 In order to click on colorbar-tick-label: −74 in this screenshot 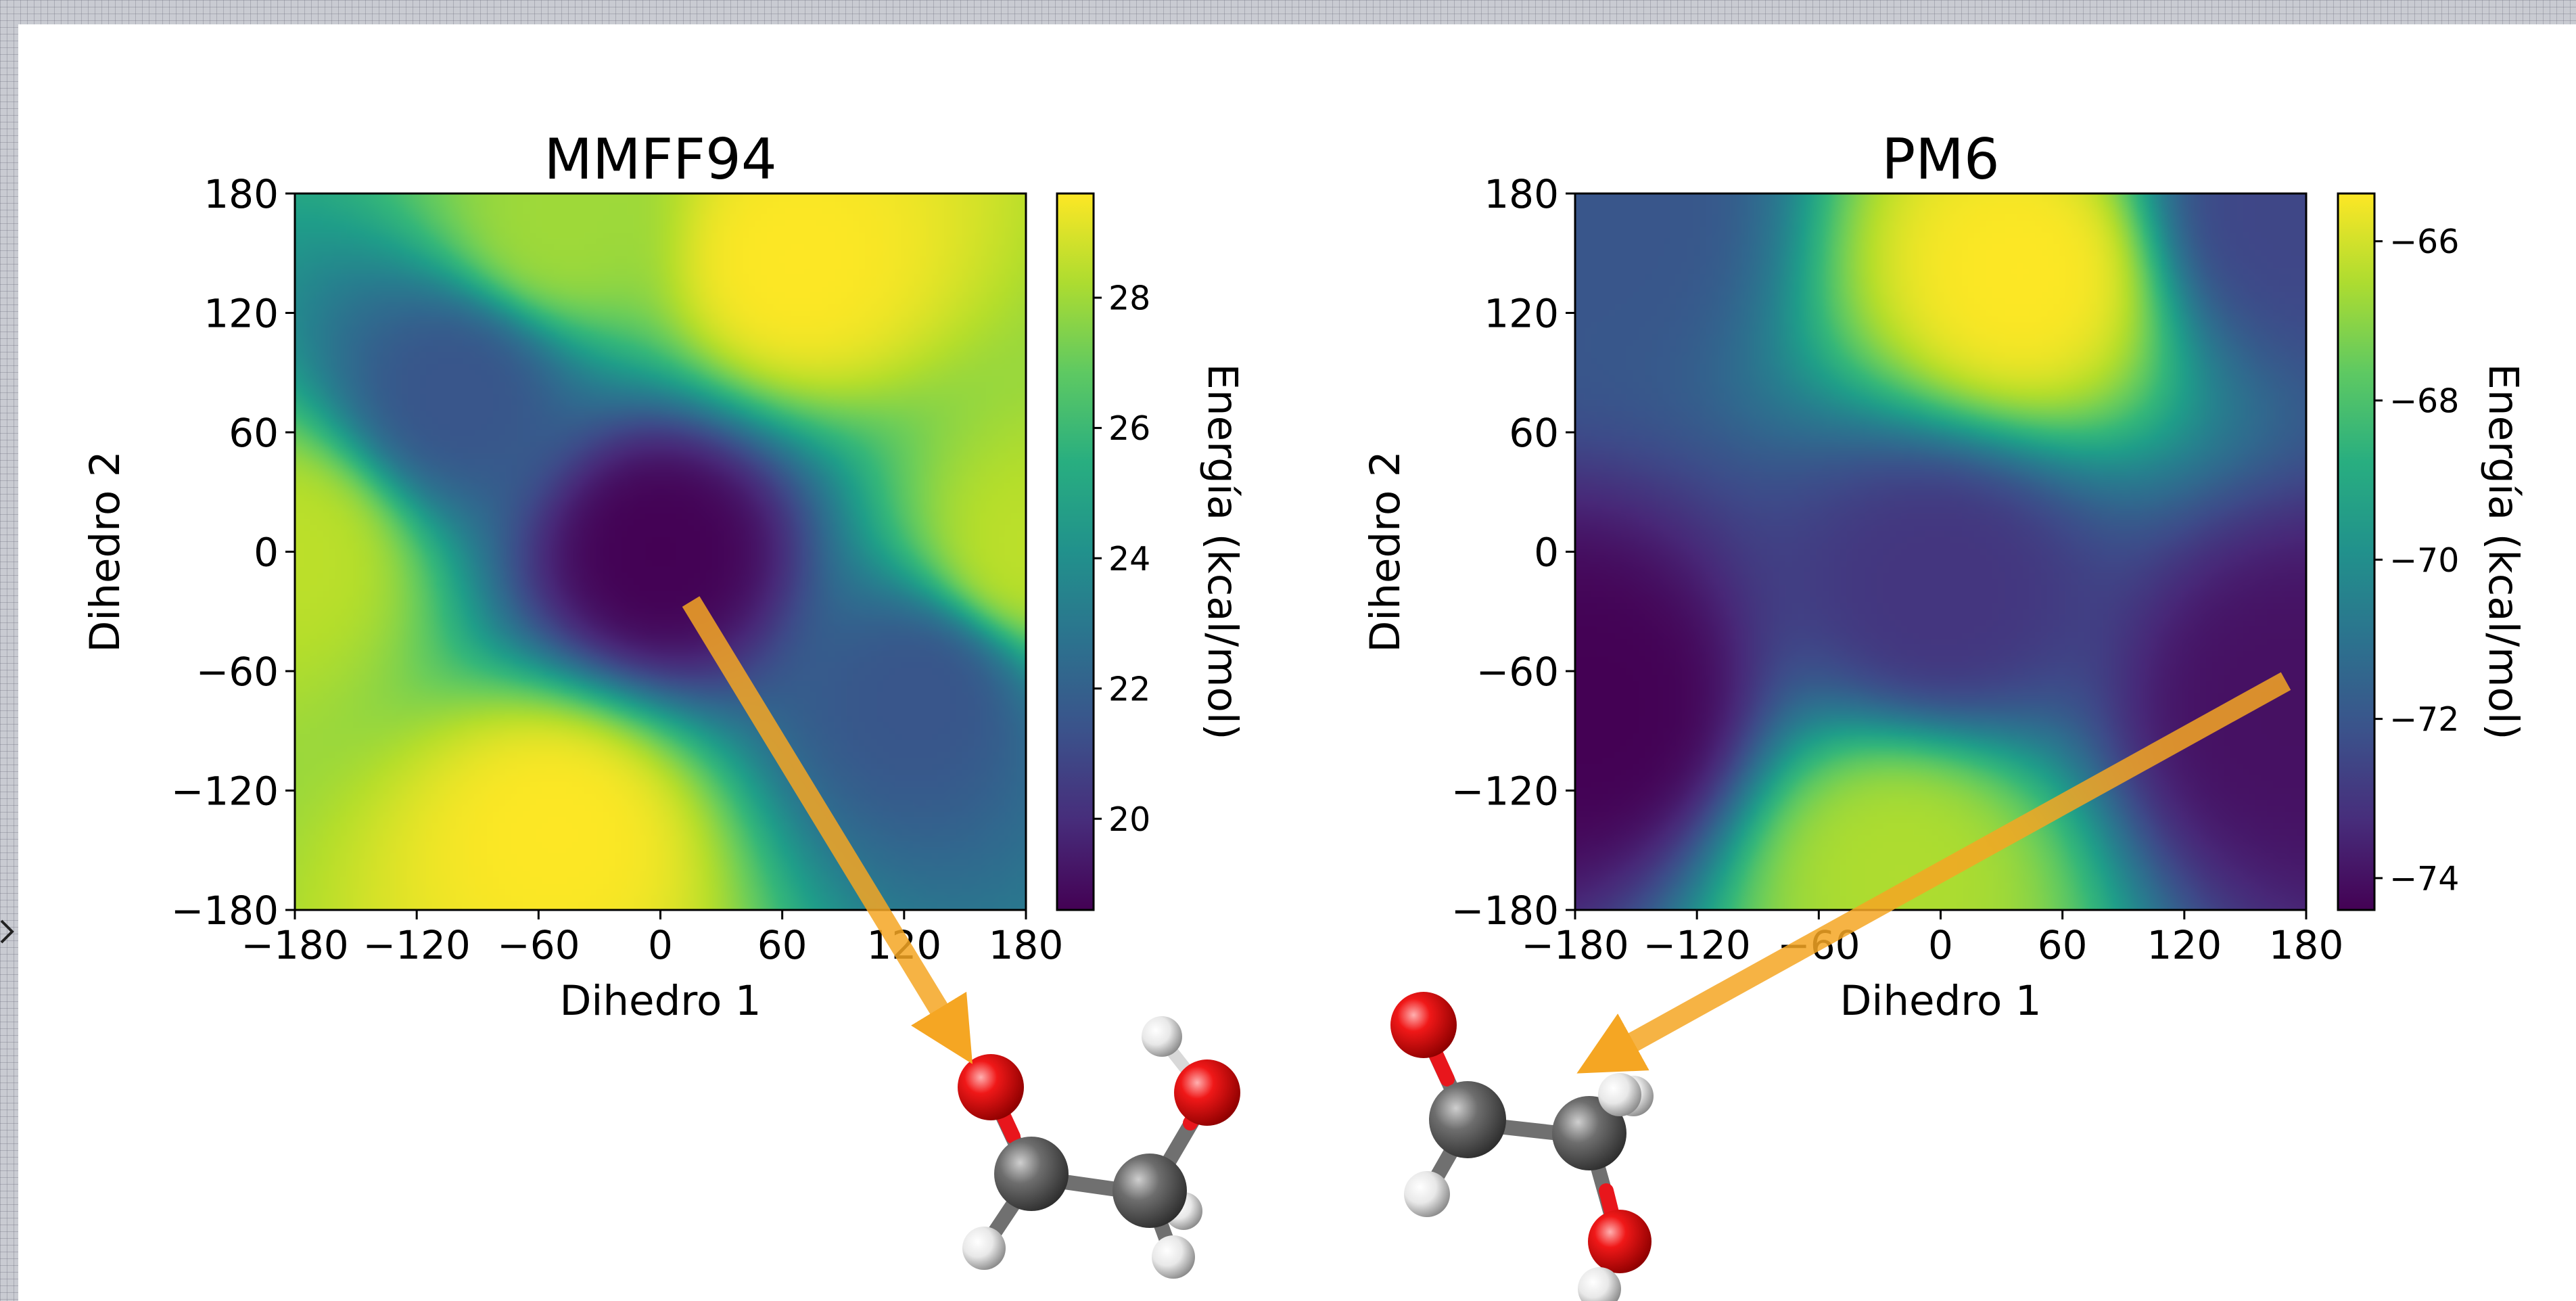, I will do `click(2424, 879)`.